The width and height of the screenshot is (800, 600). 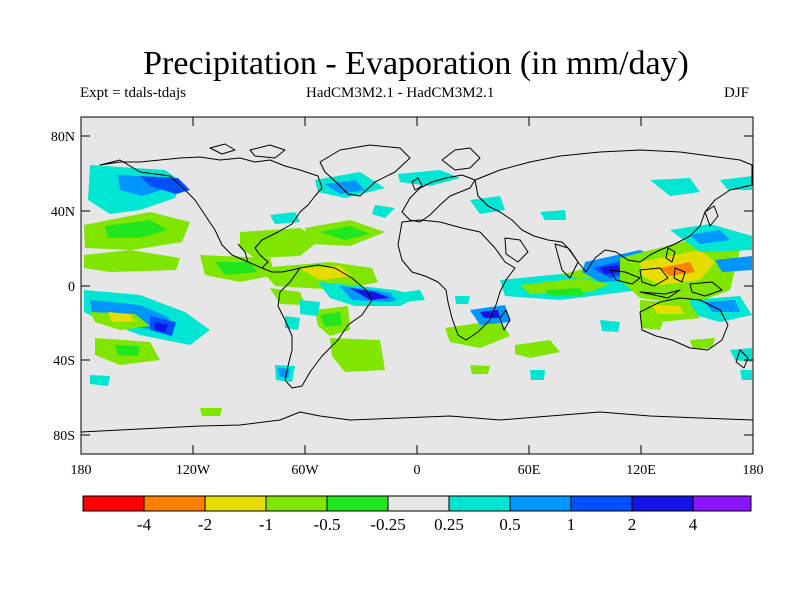 I want to click on lon-label-120e: 120E, so click(x=641, y=470).